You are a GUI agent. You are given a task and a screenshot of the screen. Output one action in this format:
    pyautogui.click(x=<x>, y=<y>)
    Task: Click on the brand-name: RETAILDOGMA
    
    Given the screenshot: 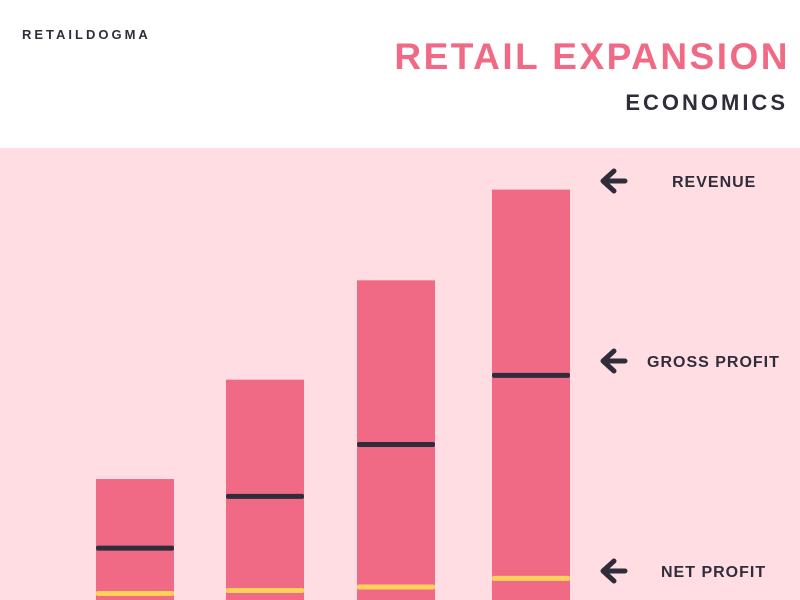 What is the action you would take?
    pyautogui.click(x=86, y=34)
    